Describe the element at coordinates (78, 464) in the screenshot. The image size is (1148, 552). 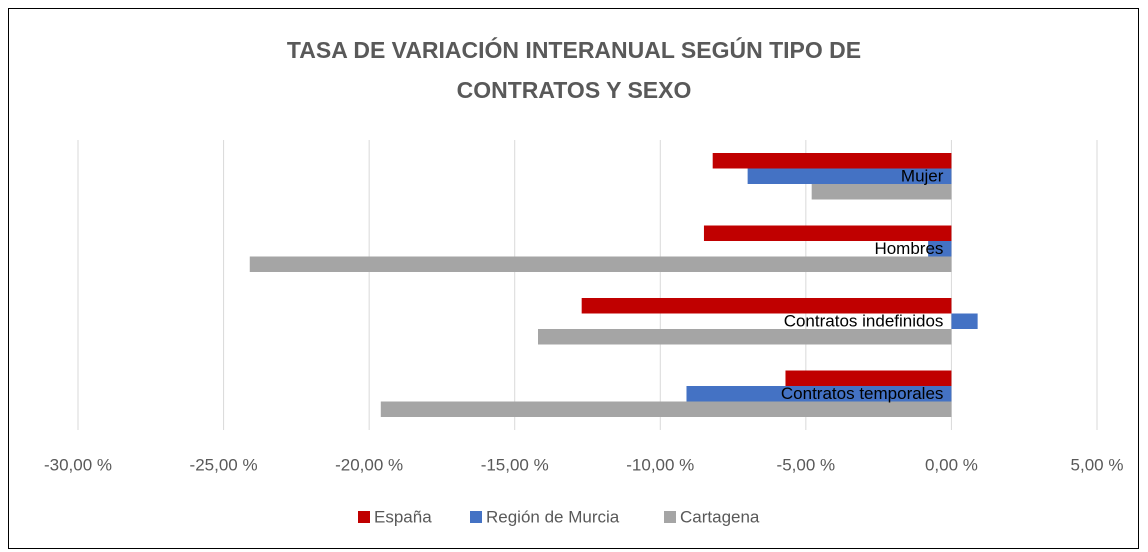
I see `x-tick-label: -30,00 %` at that location.